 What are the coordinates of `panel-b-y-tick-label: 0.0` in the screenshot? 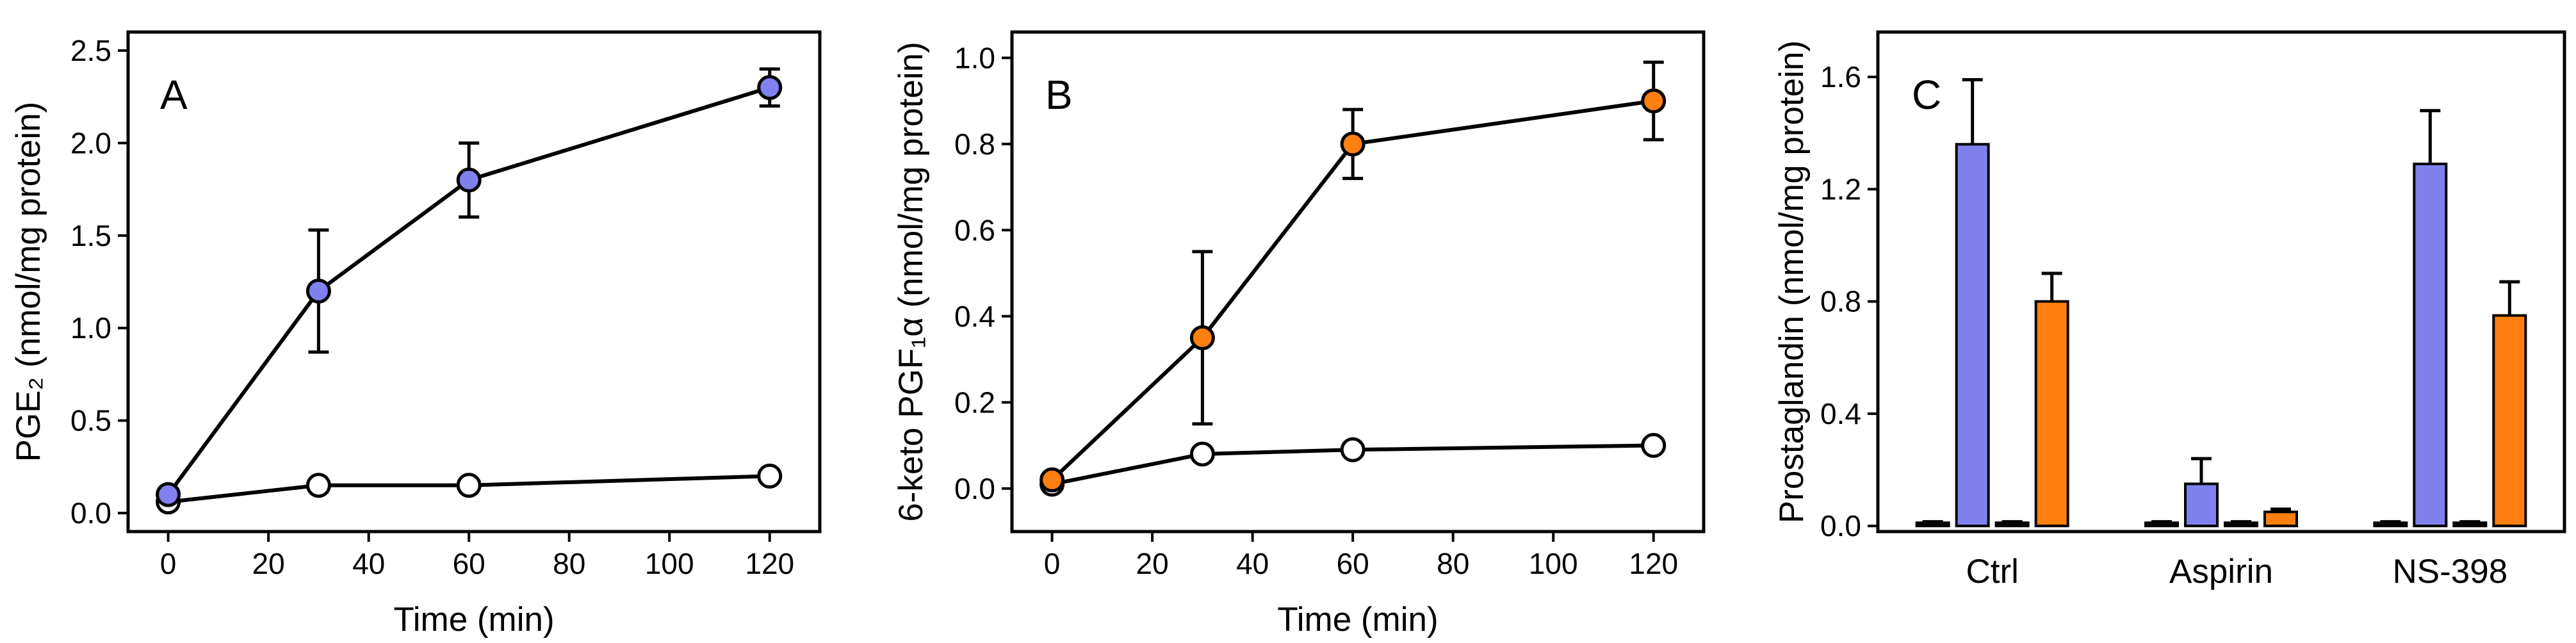 It's located at (974, 488).